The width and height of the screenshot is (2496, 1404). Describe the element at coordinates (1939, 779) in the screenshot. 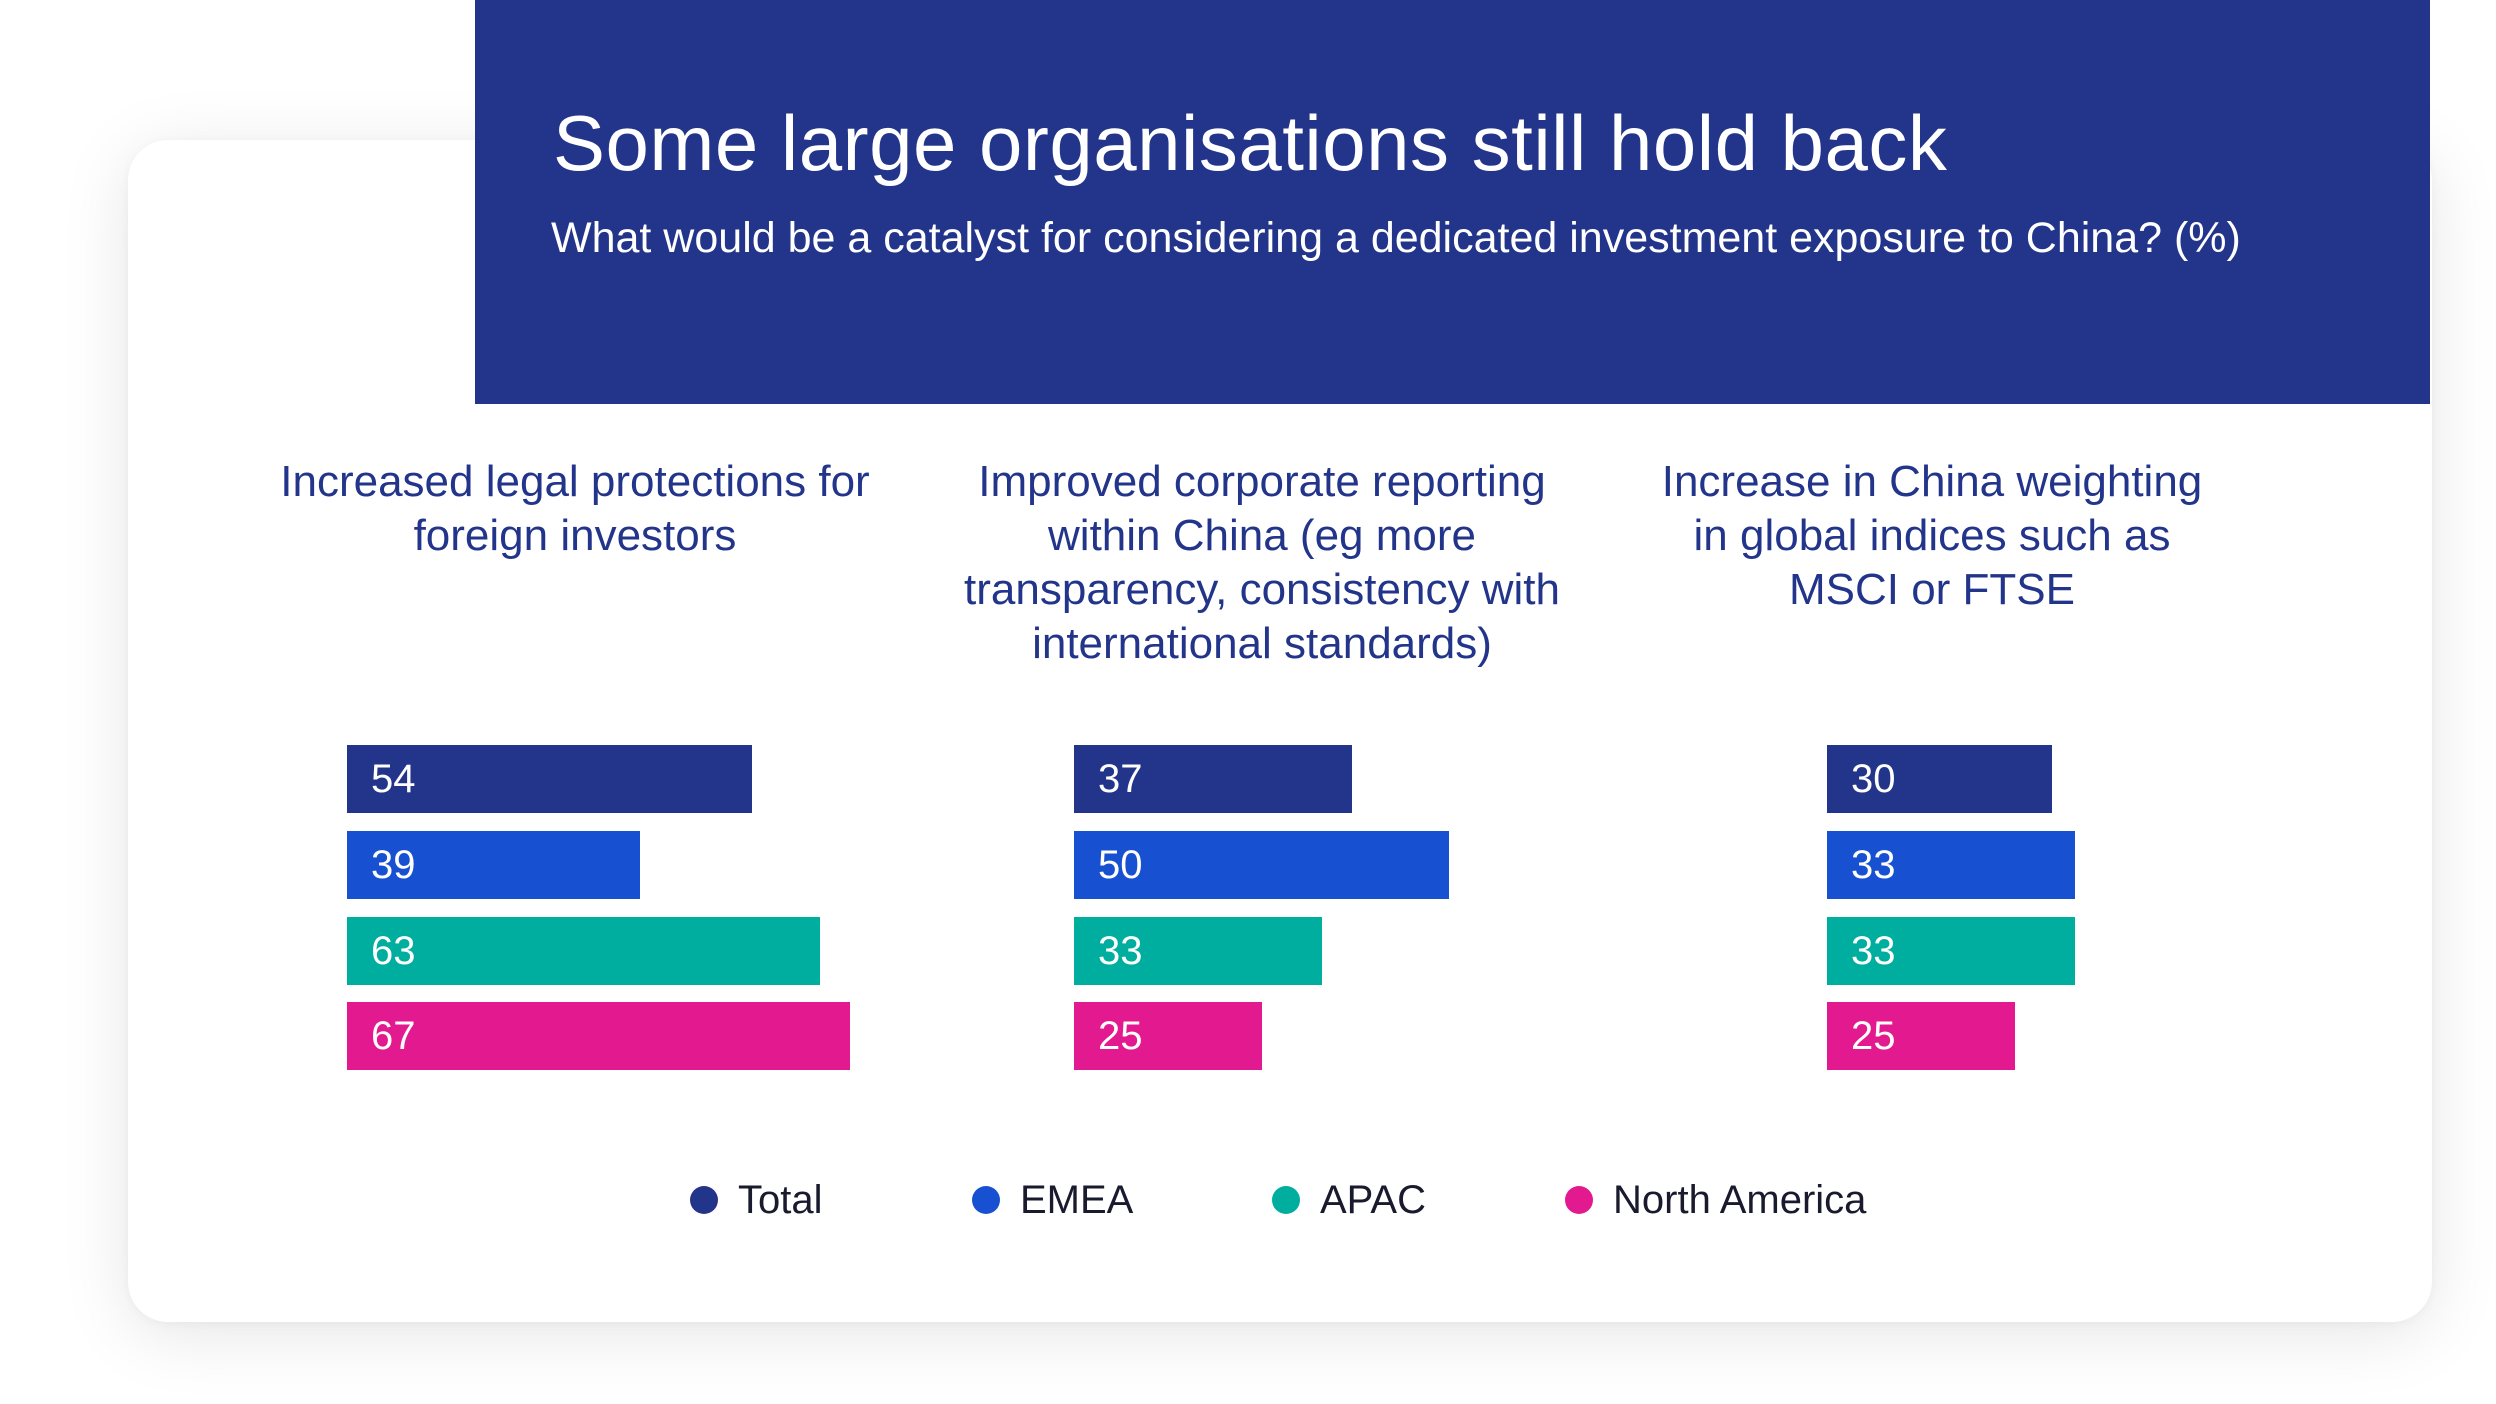

I see `bar-total: 30` at that location.